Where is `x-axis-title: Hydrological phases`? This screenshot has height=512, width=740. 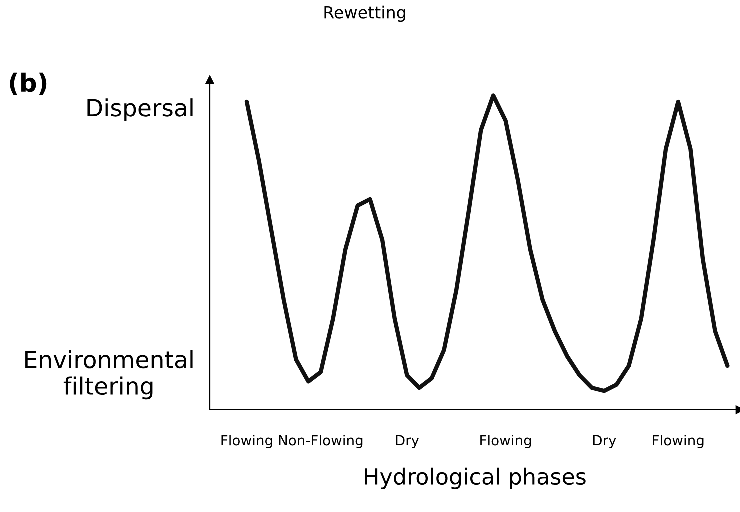
x-axis-title: Hydrological phases is located at coordinates (475, 479).